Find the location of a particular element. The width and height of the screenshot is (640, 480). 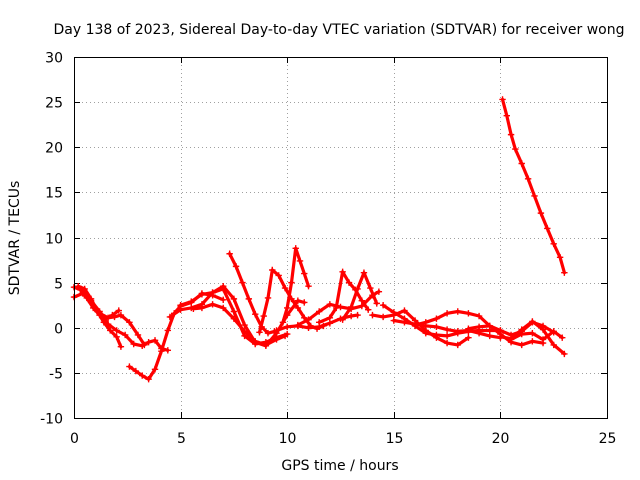

y-axis-label: SDTVAR / TECUs is located at coordinates (15, 238).